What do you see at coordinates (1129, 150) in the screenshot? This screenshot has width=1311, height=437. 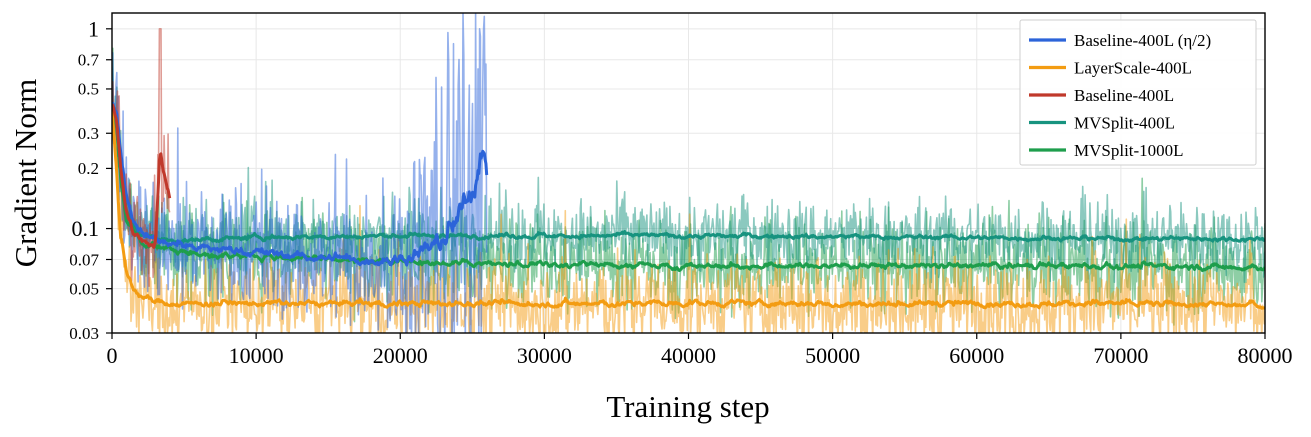 I see `legend-label: MVSplit-1000L` at bounding box center [1129, 150].